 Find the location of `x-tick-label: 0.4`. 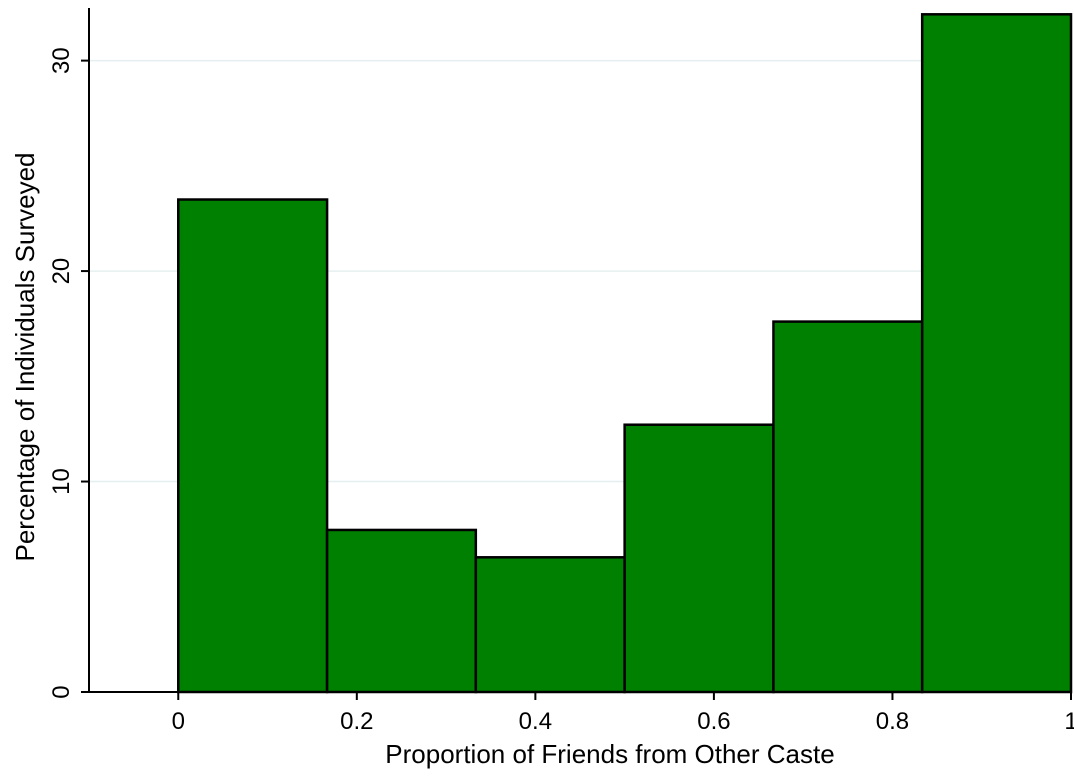

x-tick-label: 0.4 is located at coordinates (535, 721).